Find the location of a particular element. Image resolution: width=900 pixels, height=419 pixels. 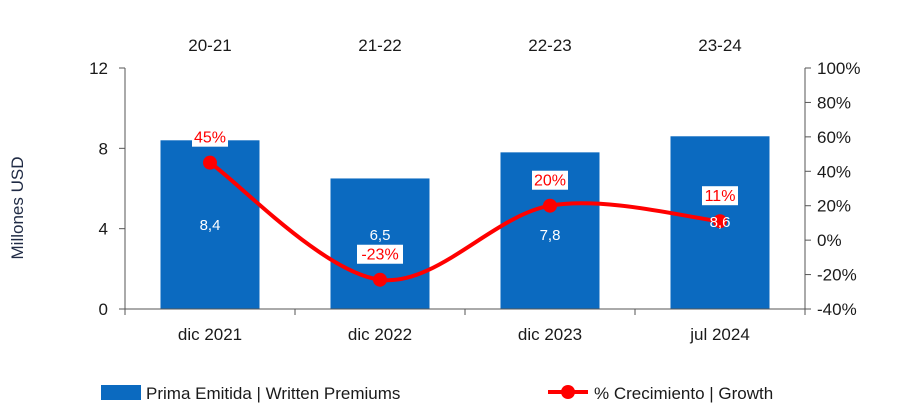

y-right-tick-label: -20% is located at coordinates (837, 275).